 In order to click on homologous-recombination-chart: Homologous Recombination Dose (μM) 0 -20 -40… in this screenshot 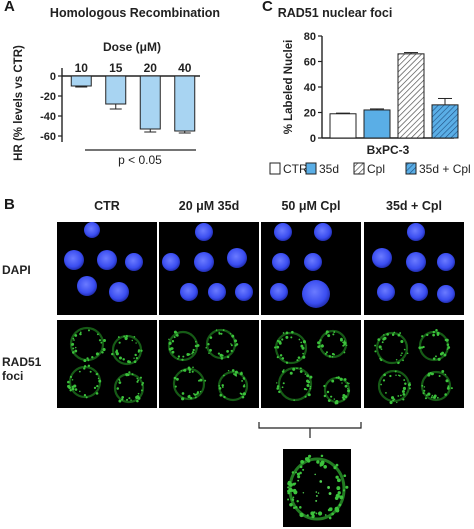, I will do `click(116, 86)`.